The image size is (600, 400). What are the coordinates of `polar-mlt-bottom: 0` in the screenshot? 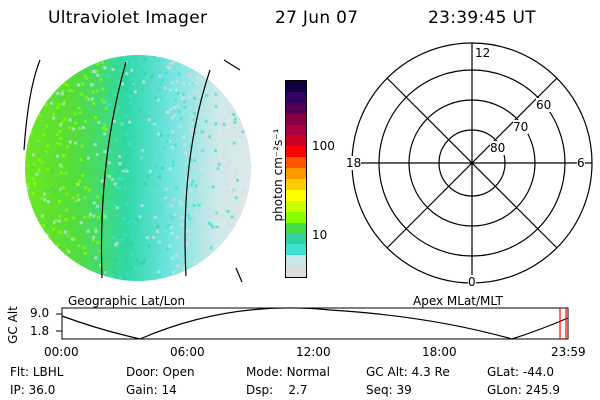 It's located at (472, 282).